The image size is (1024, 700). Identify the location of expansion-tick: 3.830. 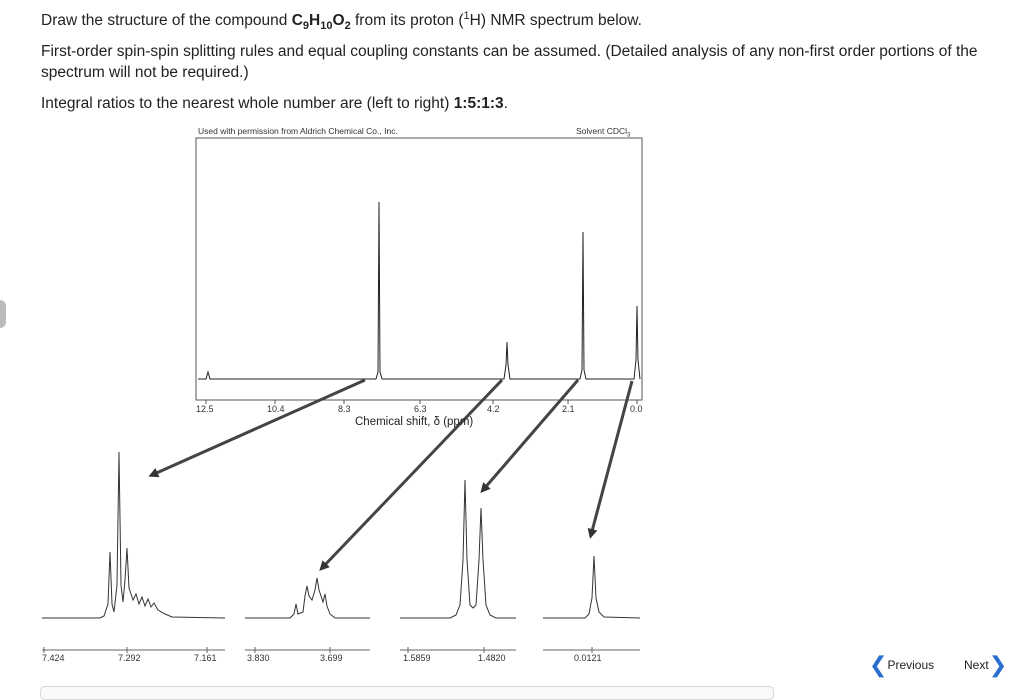
(258, 658).